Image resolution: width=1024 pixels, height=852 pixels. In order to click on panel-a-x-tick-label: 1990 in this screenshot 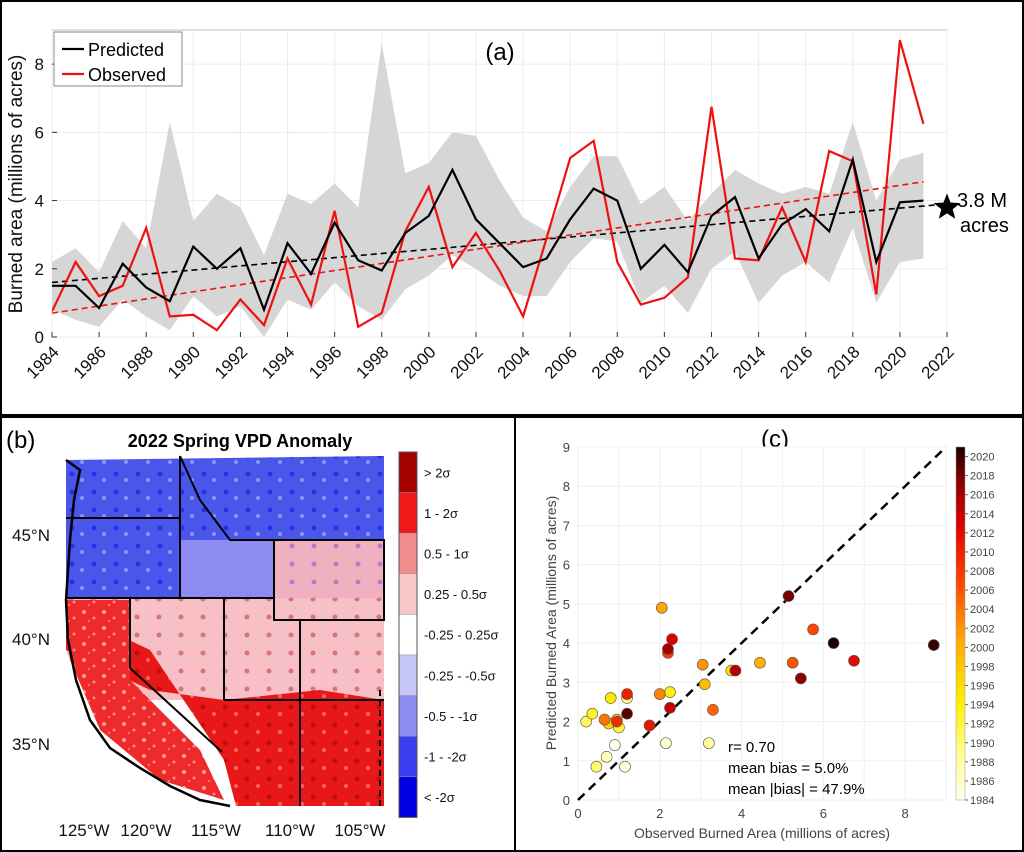, I will do `click(184, 362)`.